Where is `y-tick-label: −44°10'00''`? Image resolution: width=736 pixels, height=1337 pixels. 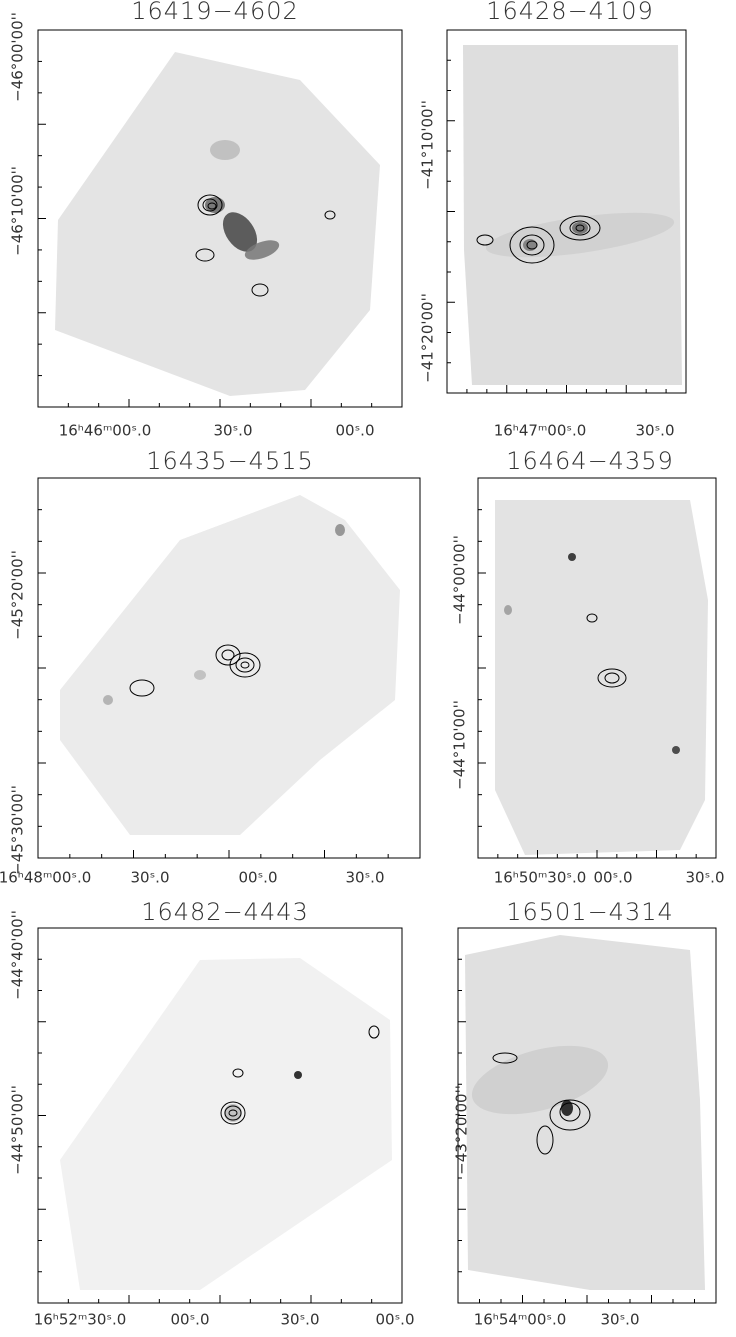
y-tick-label: −44°10'00'' is located at coordinates (460, 745).